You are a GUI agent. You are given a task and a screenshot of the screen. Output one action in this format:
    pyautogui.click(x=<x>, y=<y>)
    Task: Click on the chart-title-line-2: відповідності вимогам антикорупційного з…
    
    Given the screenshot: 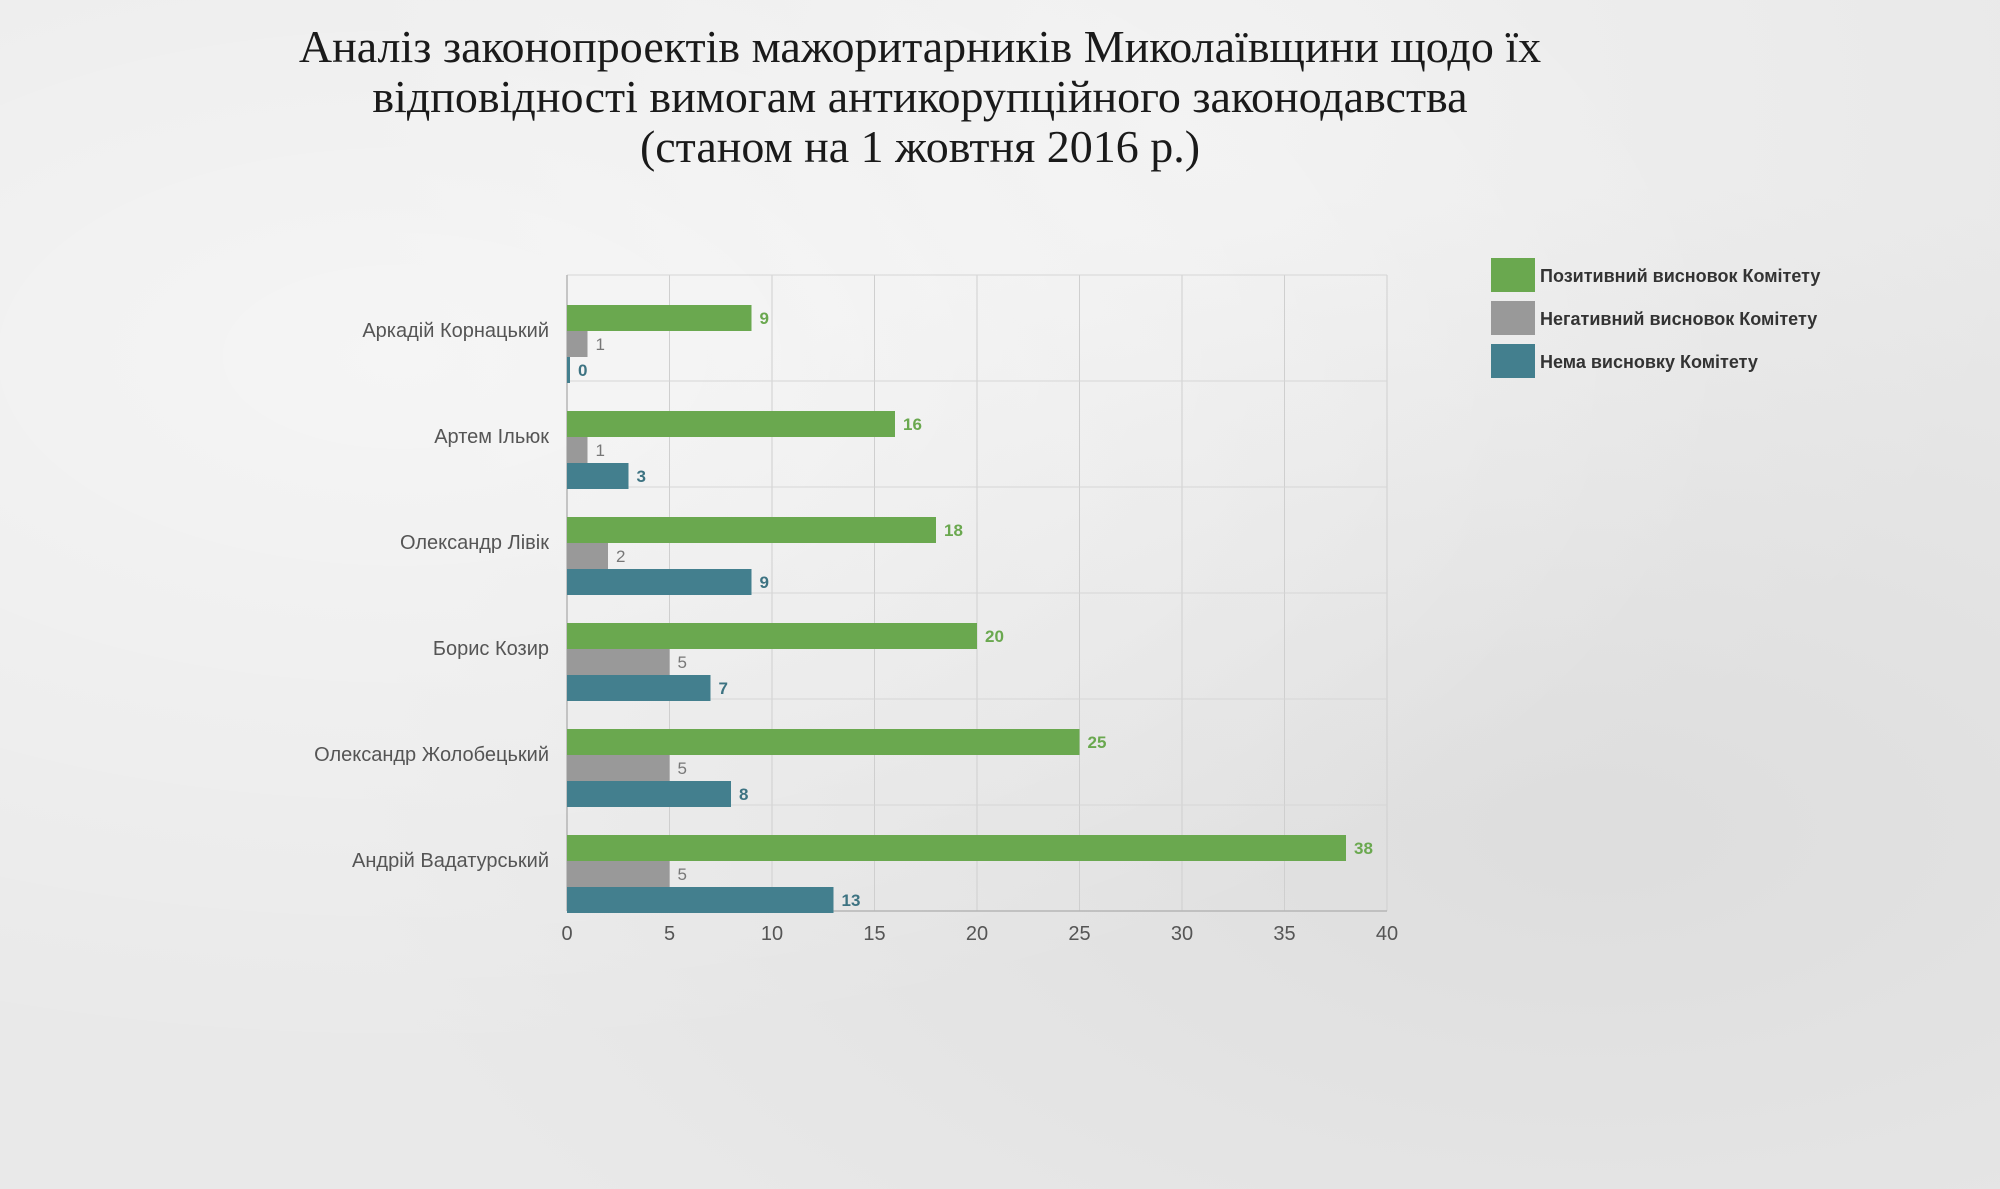 What is the action you would take?
    pyautogui.click(x=920, y=96)
    